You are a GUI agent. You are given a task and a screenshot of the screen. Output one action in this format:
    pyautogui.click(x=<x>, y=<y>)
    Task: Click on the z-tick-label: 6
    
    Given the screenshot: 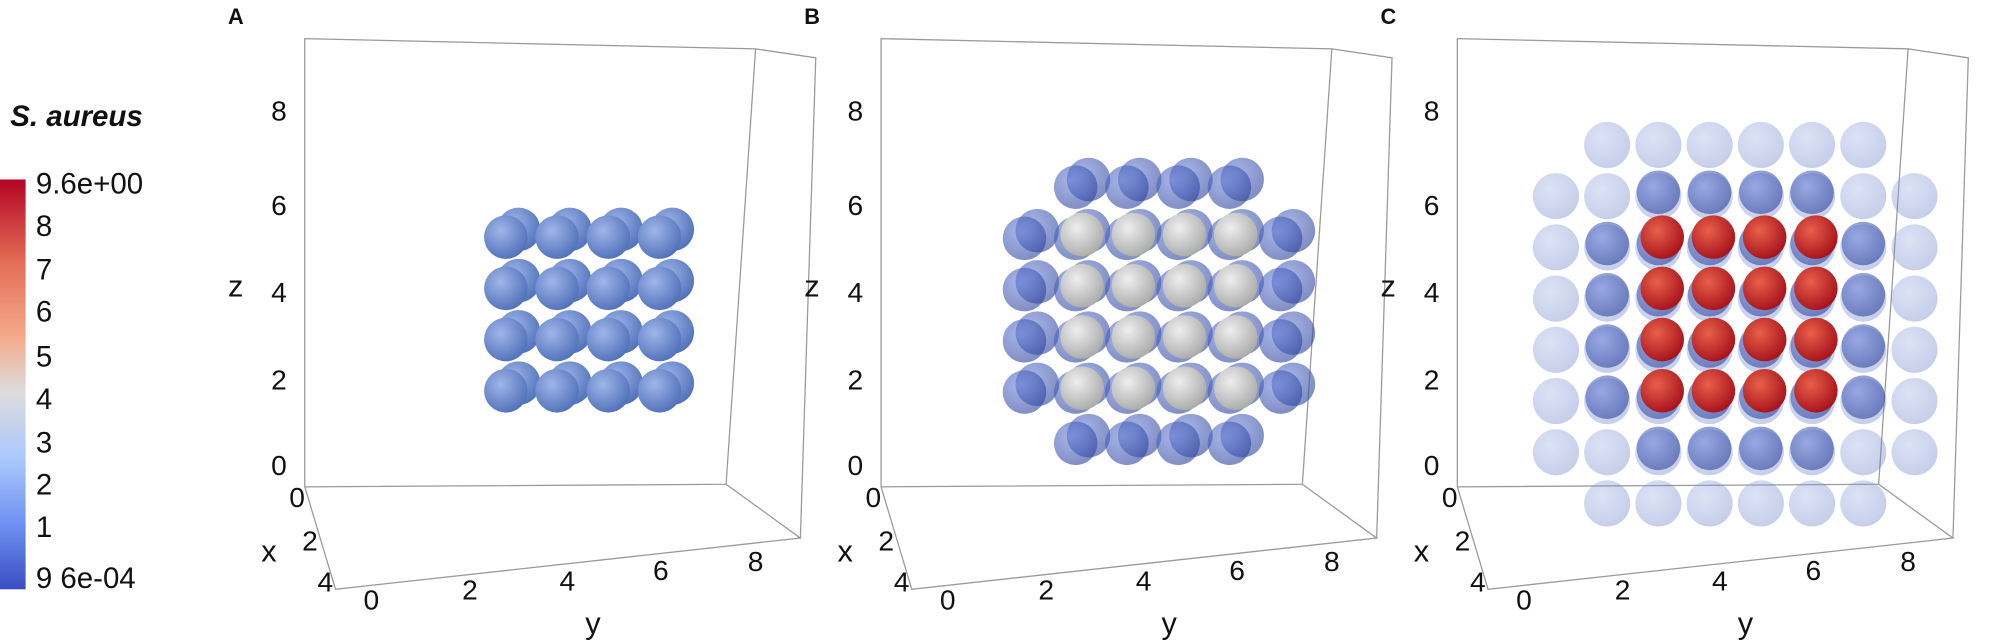 What is the action you would take?
    pyautogui.click(x=279, y=205)
    